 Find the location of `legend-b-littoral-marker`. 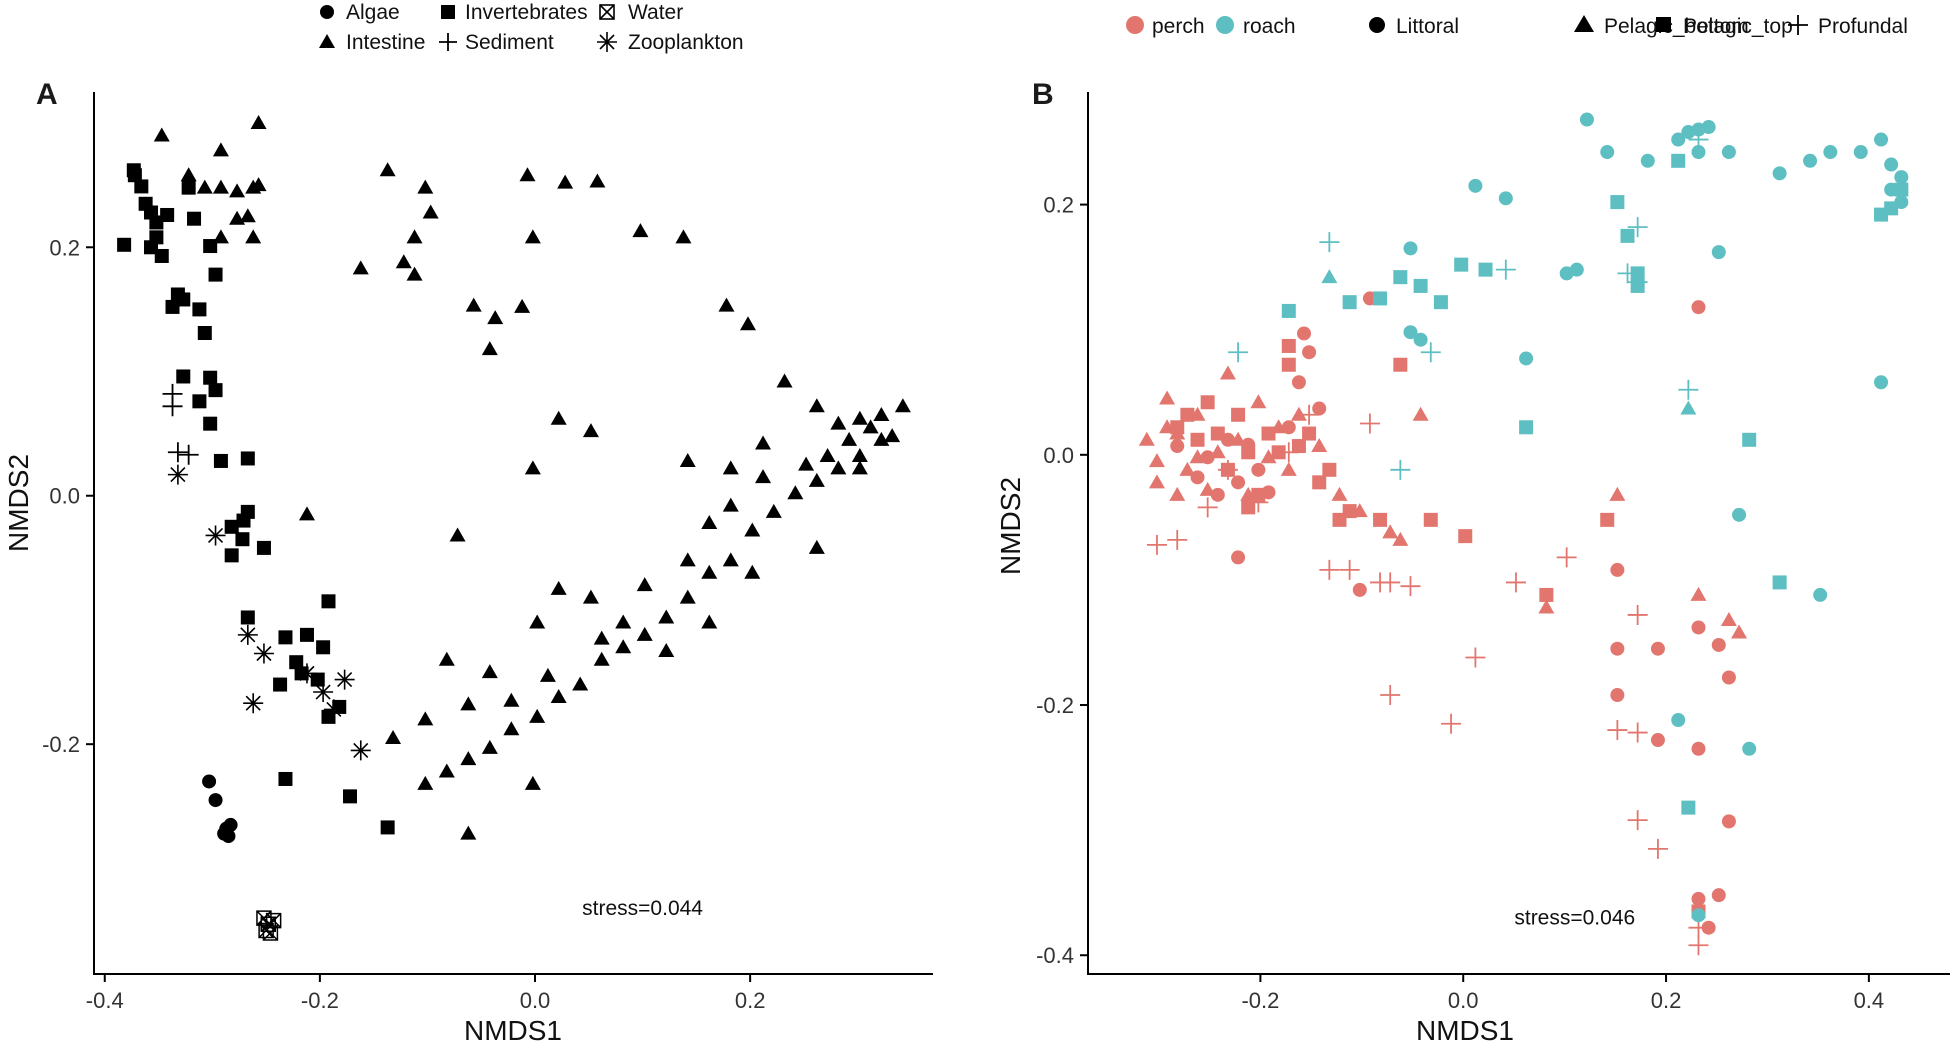

legend-b-littoral-marker is located at coordinates (1377, 25).